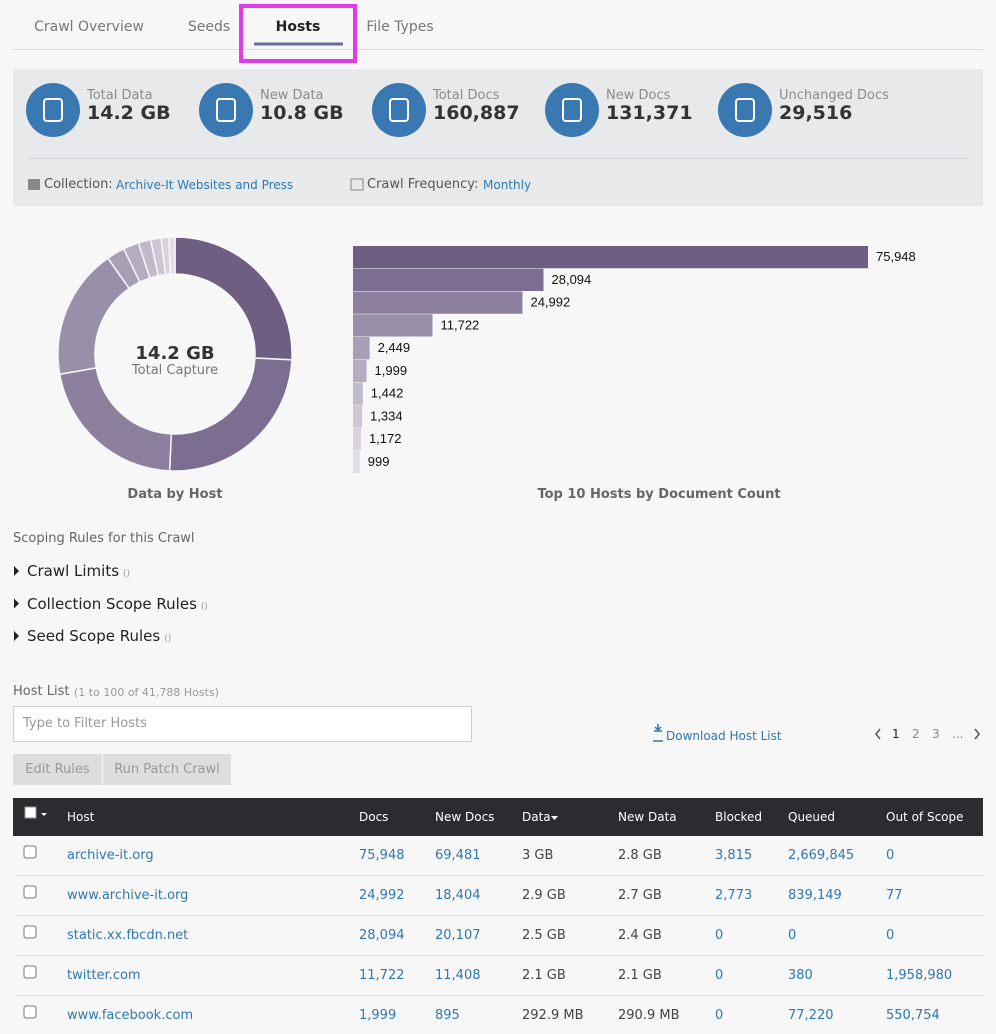 This screenshot has height=1034, width=996. I want to click on collection-label: Collection:, so click(78, 184).